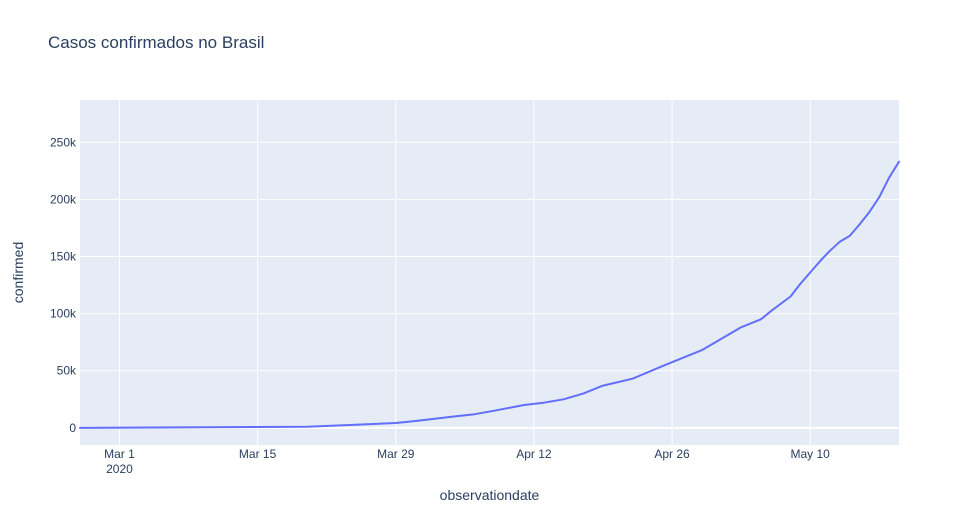 This screenshot has height=525, width=978. What do you see at coordinates (258, 454) in the screenshot?
I see `x-tick-label: Mar 15` at bounding box center [258, 454].